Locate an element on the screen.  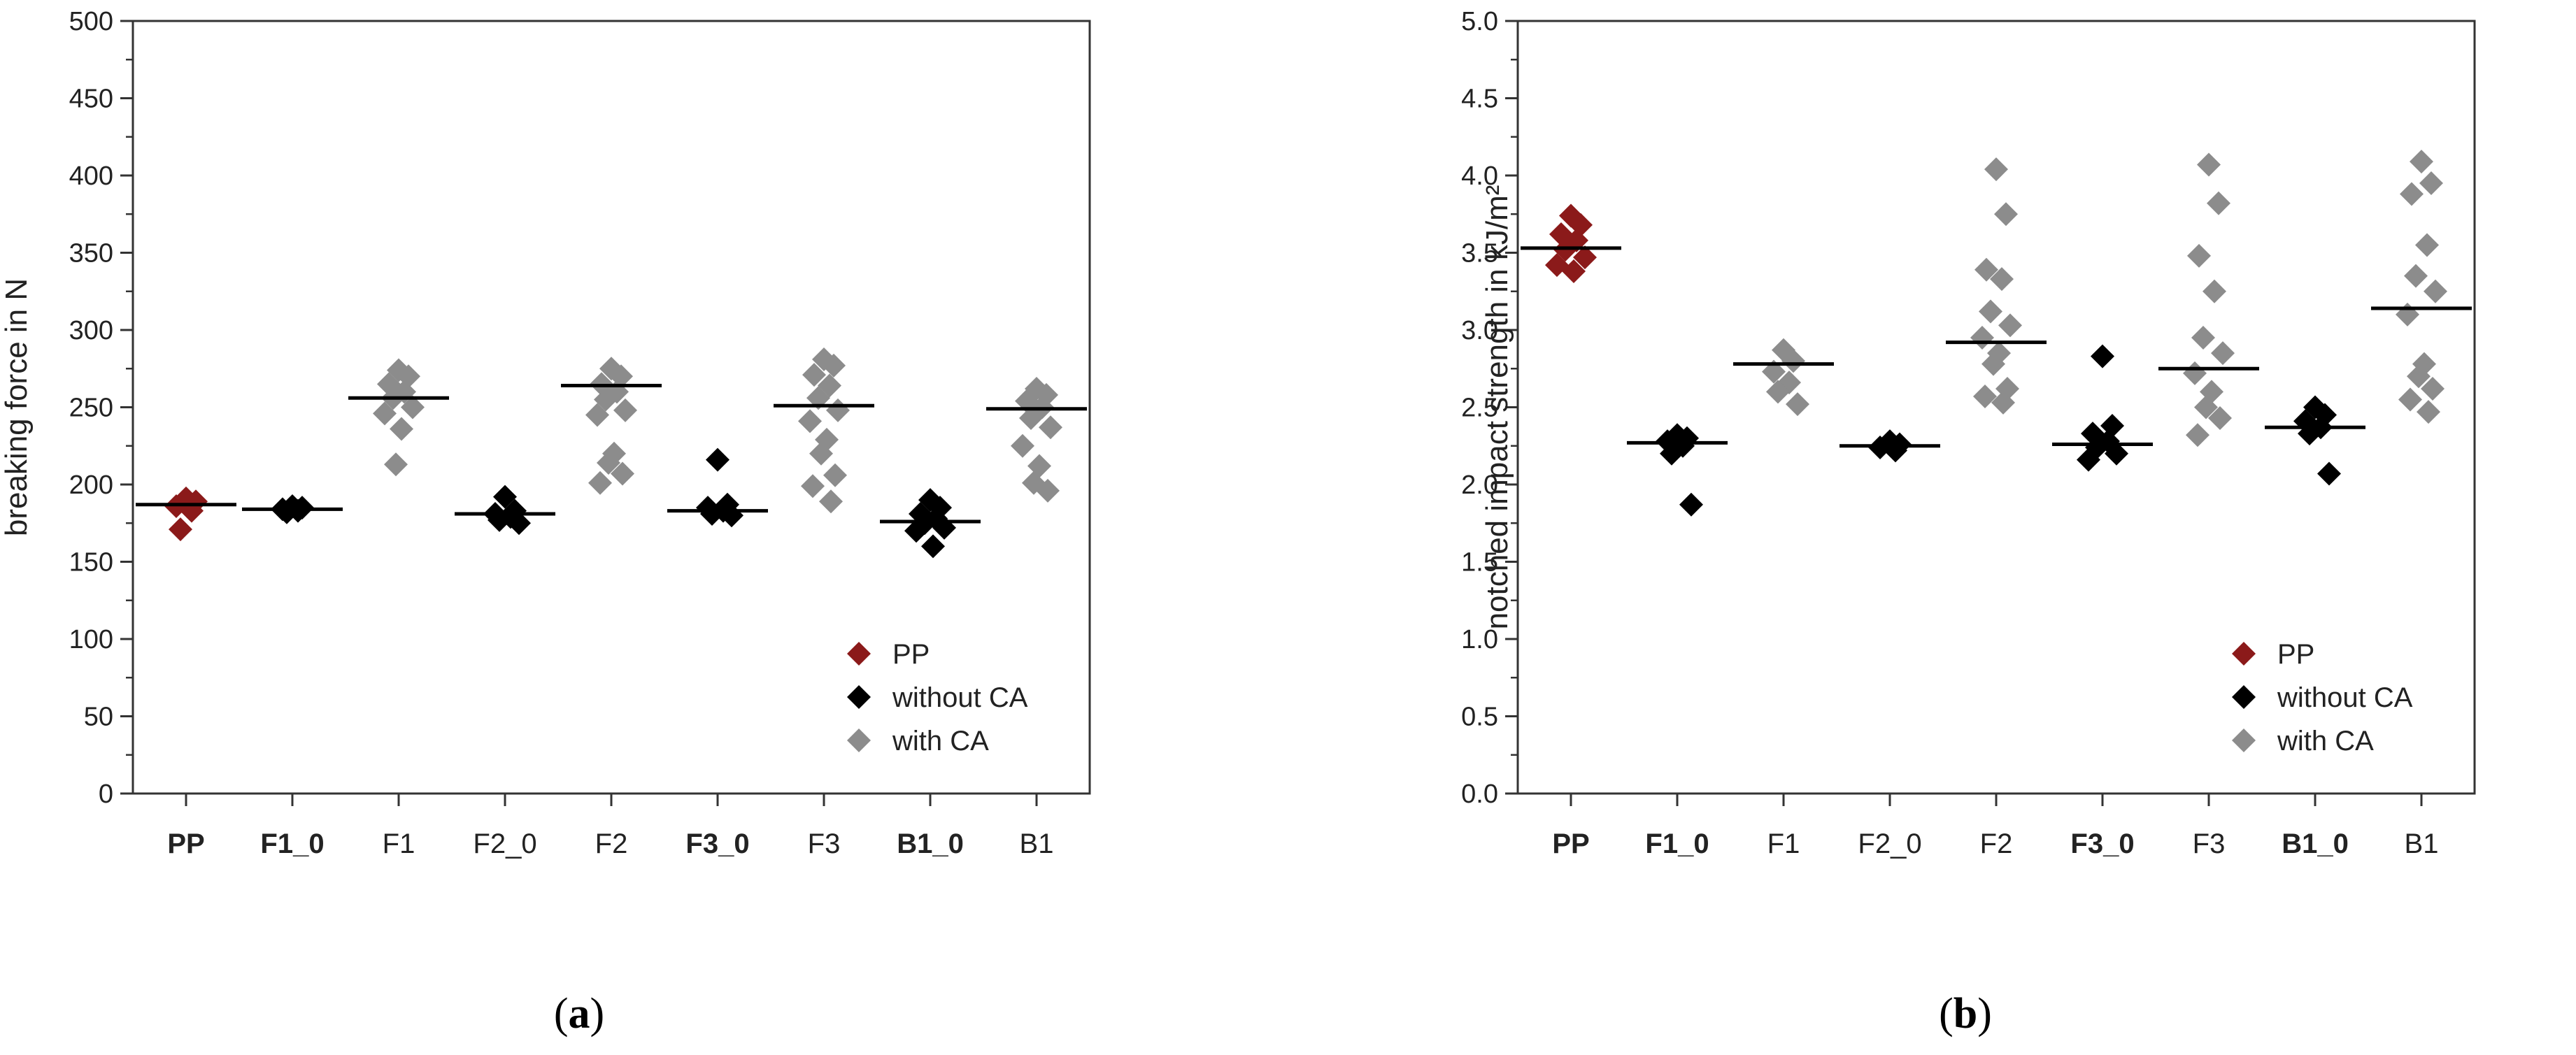
x-tick-label-pp: PP is located at coordinates (185, 844).